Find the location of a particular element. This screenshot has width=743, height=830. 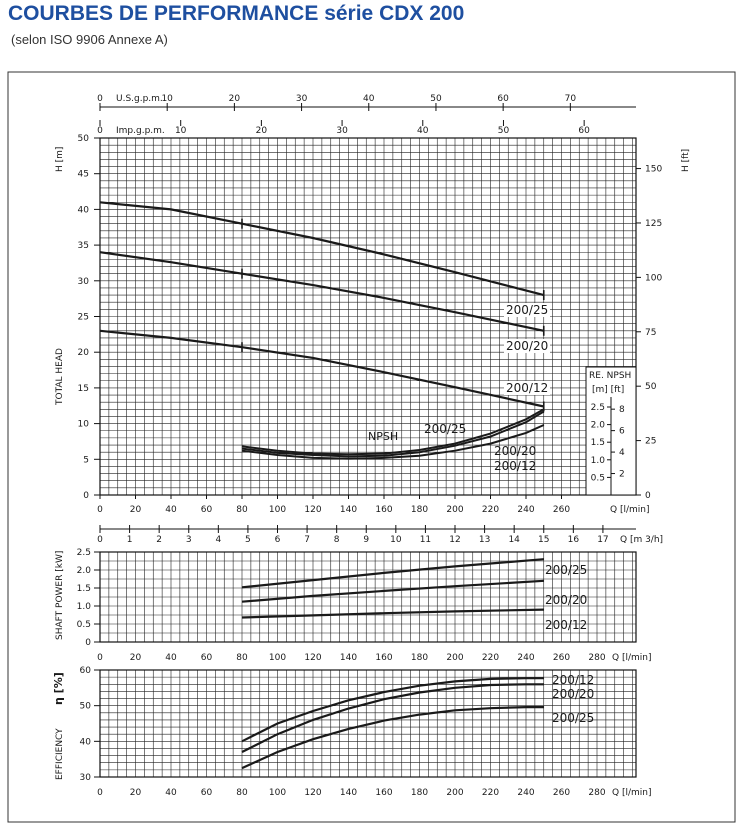

y-unit-label: H [m] is located at coordinates (60, 159).